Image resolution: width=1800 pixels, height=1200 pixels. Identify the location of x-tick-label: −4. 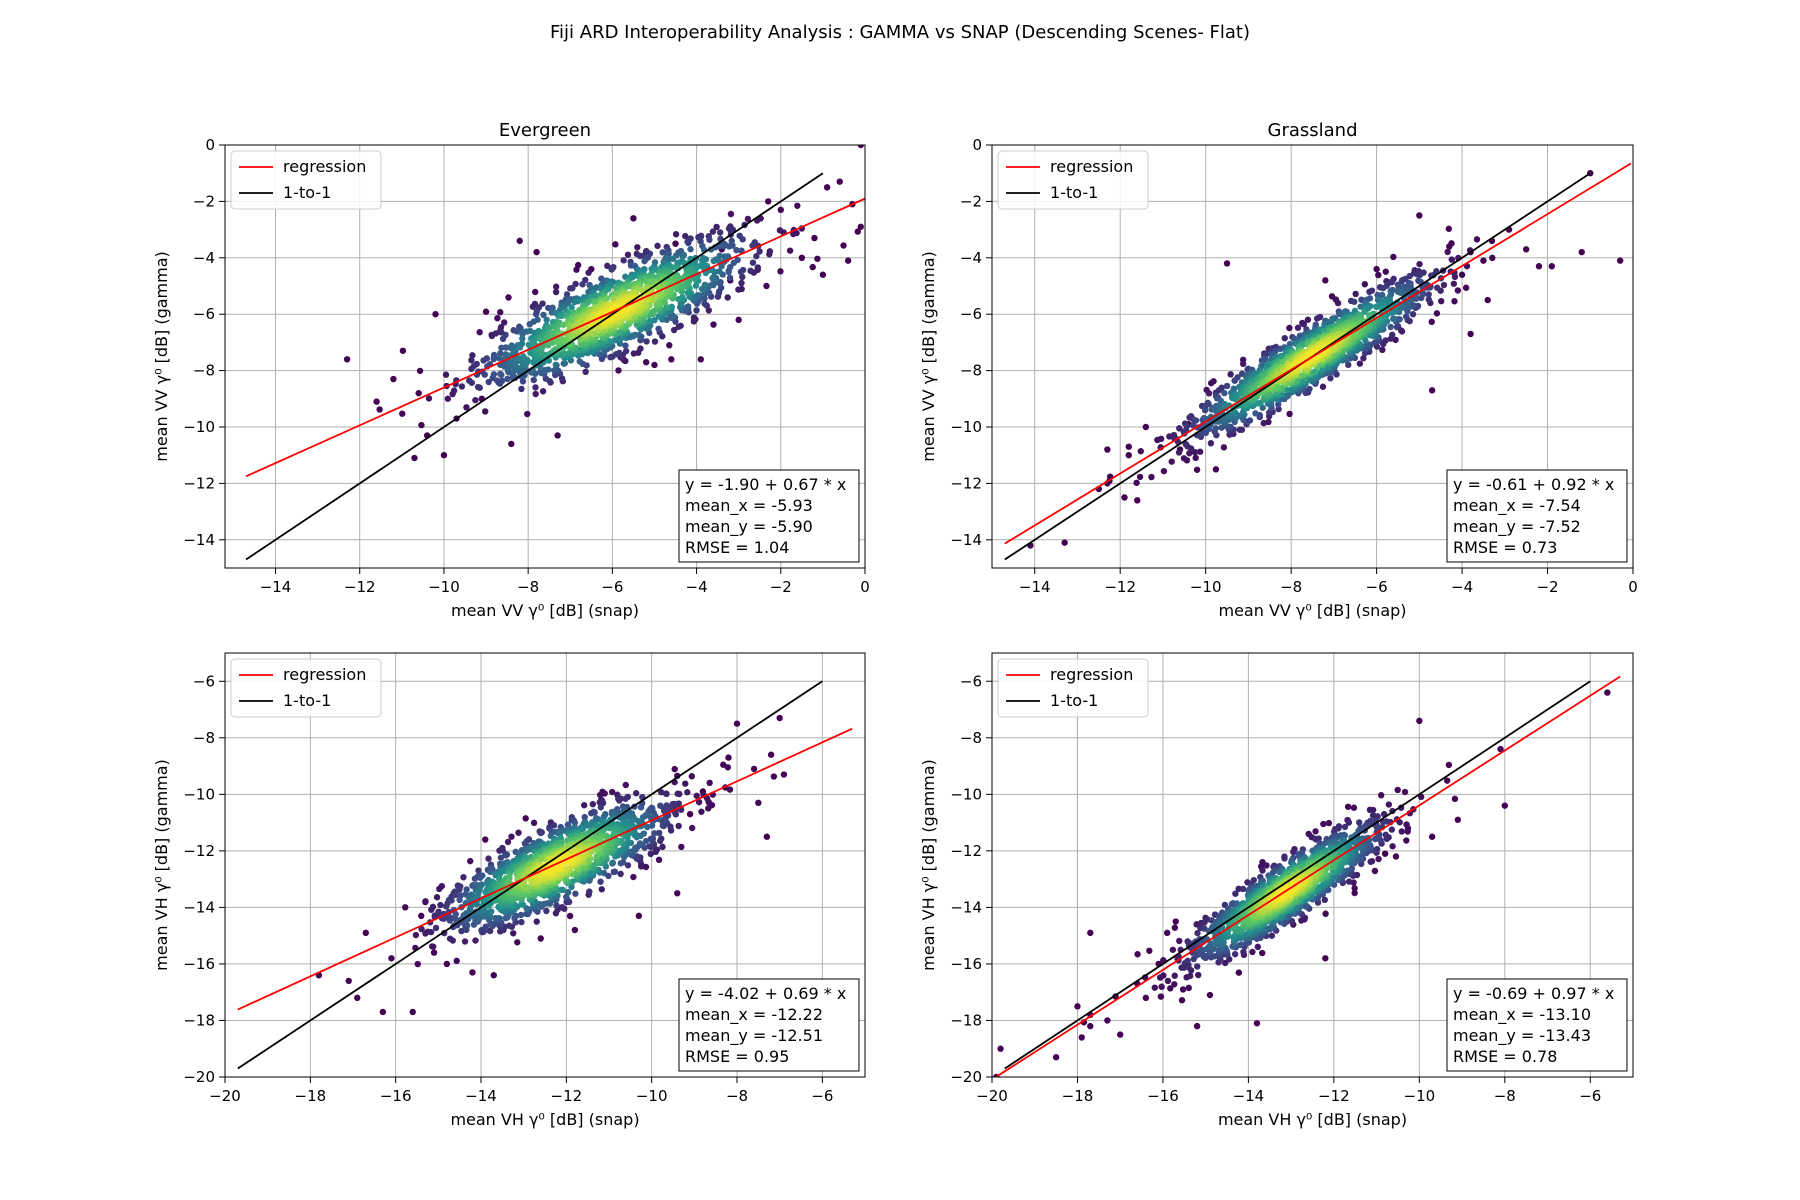
(1462, 587).